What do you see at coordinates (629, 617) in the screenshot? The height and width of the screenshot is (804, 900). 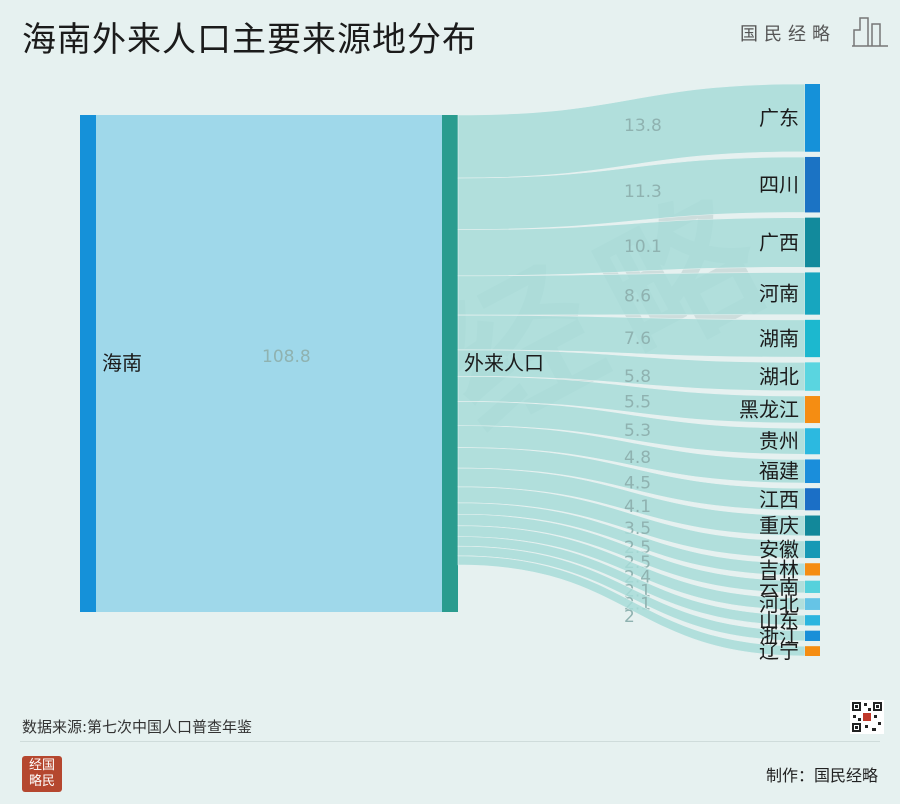 I see `value-label-17: 2` at bounding box center [629, 617].